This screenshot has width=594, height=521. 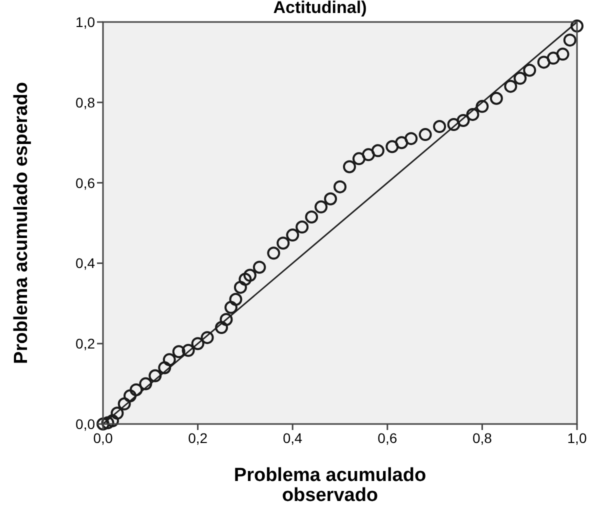 What do you see at coordinates (86, 344) in the screenshot?
I see `y-tick-label: 0,2` at bounding box center [86, 344].